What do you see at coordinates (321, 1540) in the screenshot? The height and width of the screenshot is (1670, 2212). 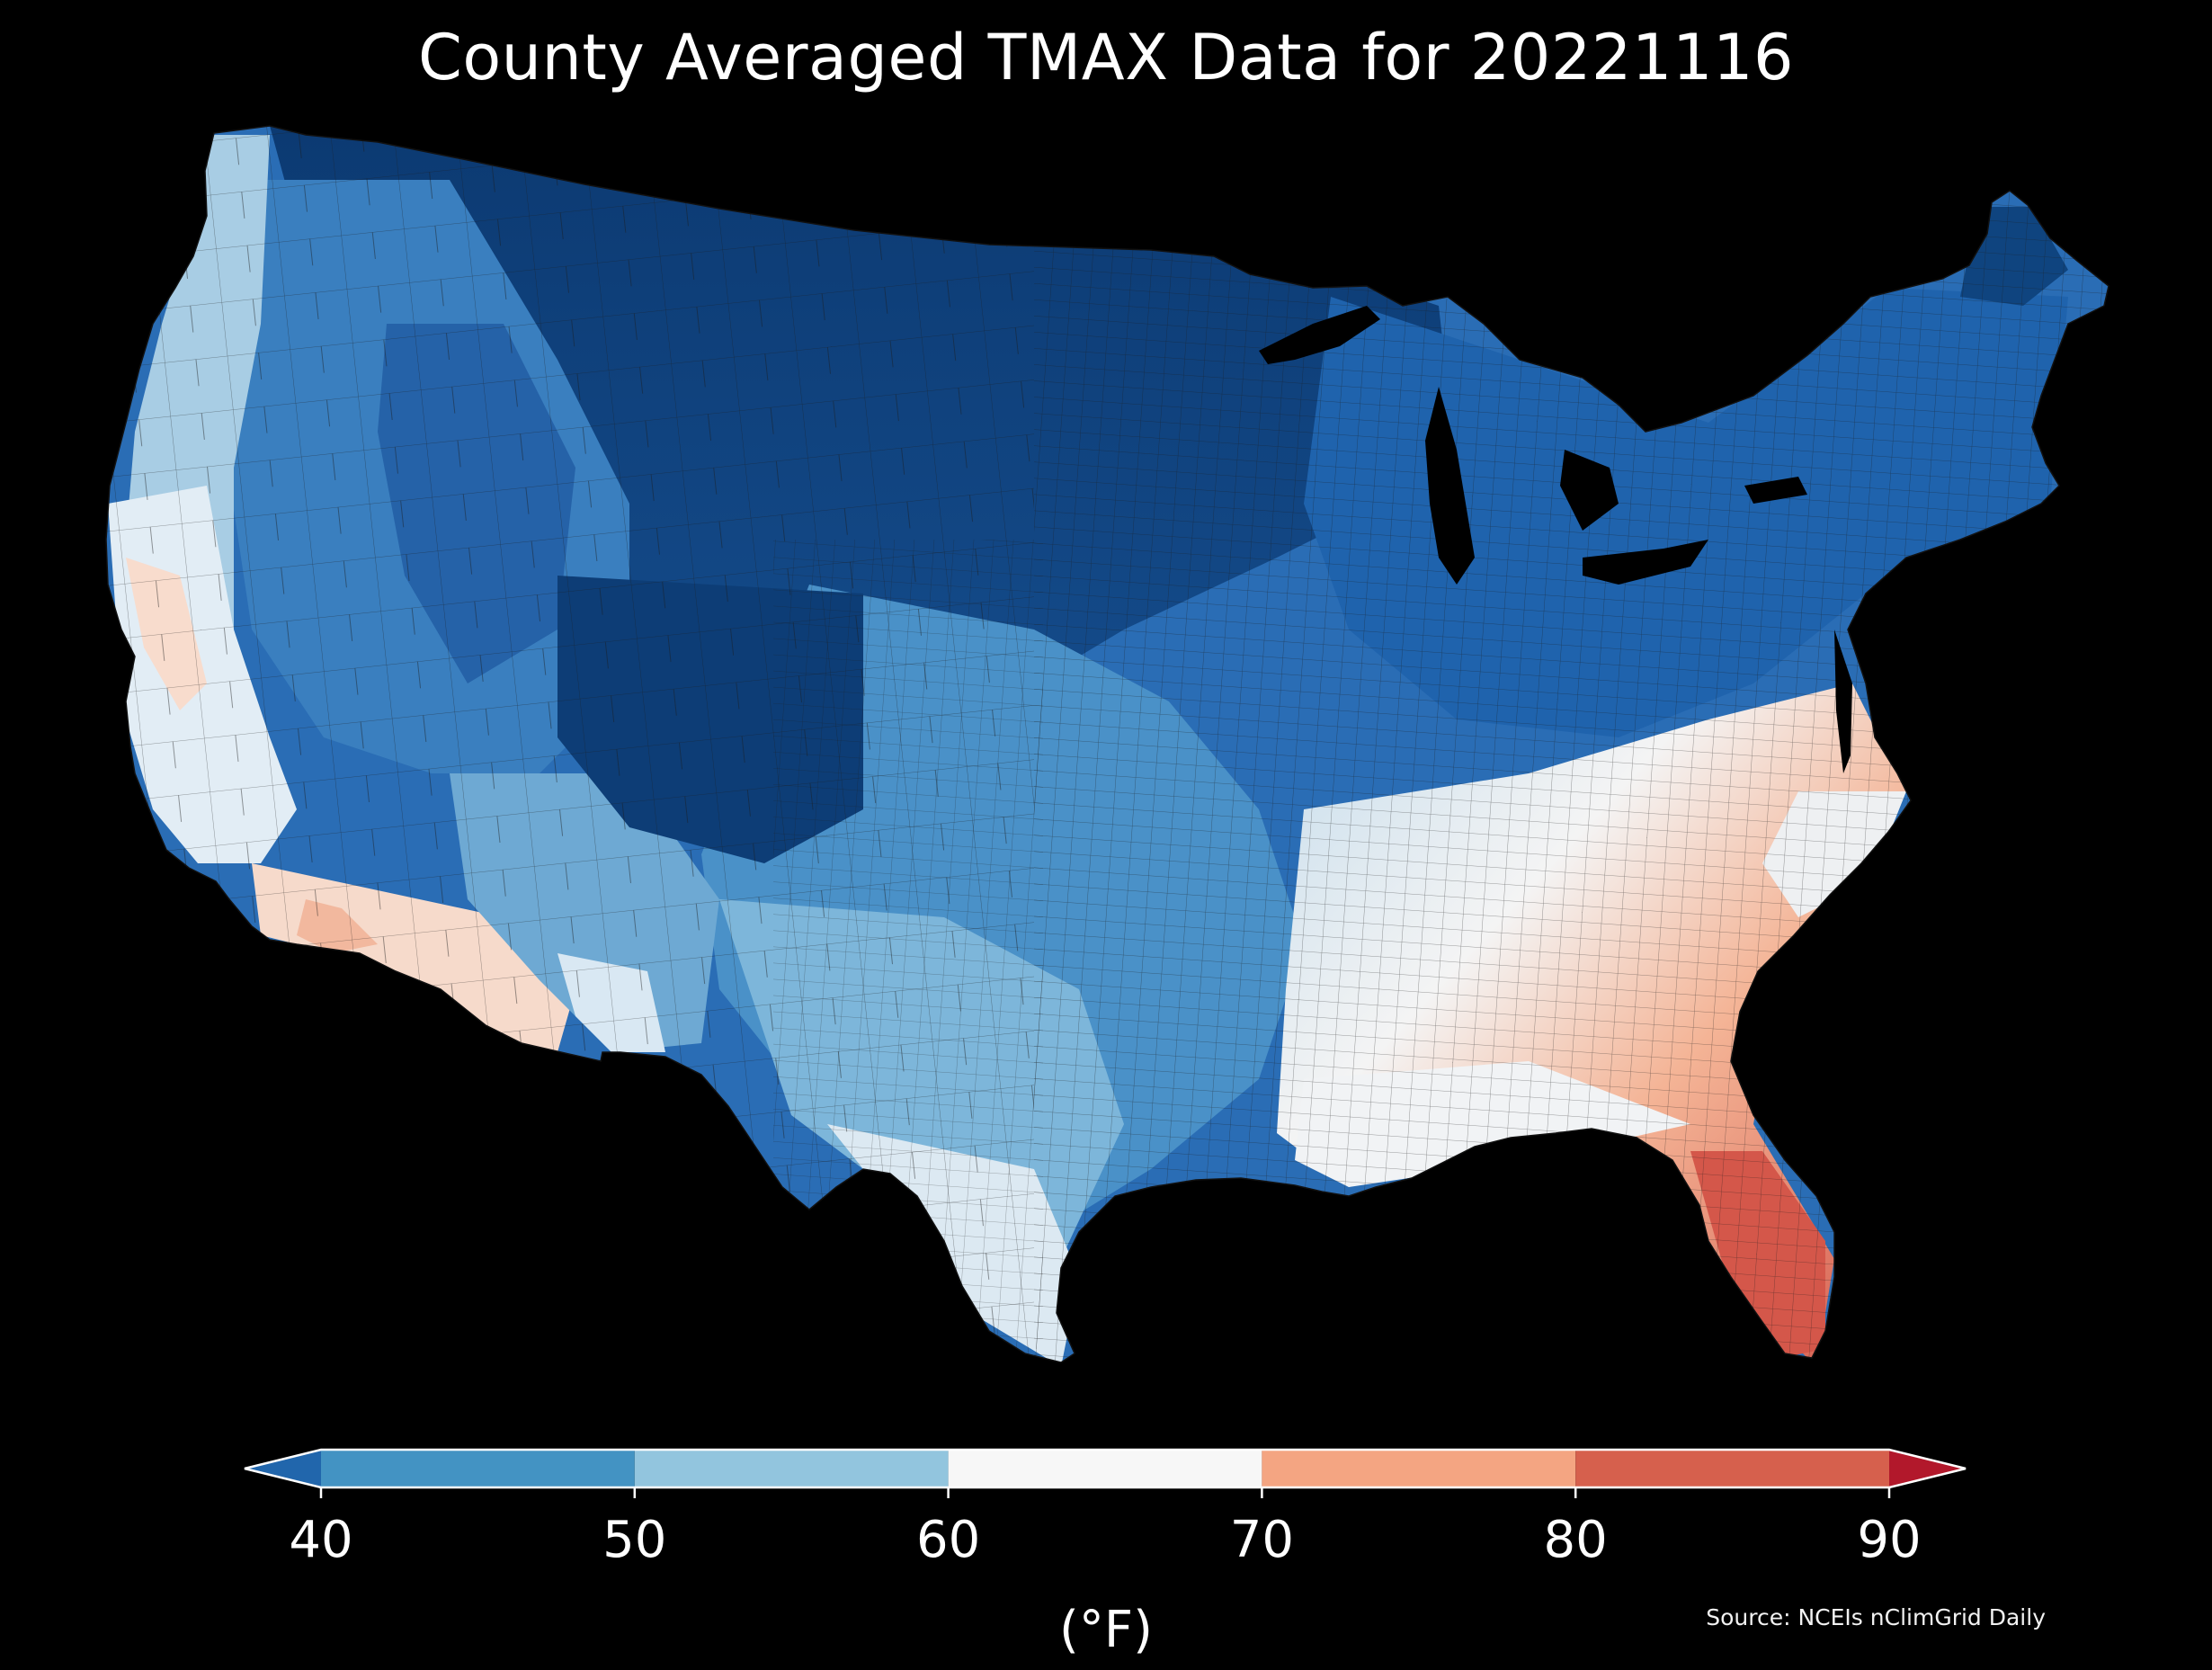 I see `colorbar-tick-label: 40` at bounding box center [321, 1540].